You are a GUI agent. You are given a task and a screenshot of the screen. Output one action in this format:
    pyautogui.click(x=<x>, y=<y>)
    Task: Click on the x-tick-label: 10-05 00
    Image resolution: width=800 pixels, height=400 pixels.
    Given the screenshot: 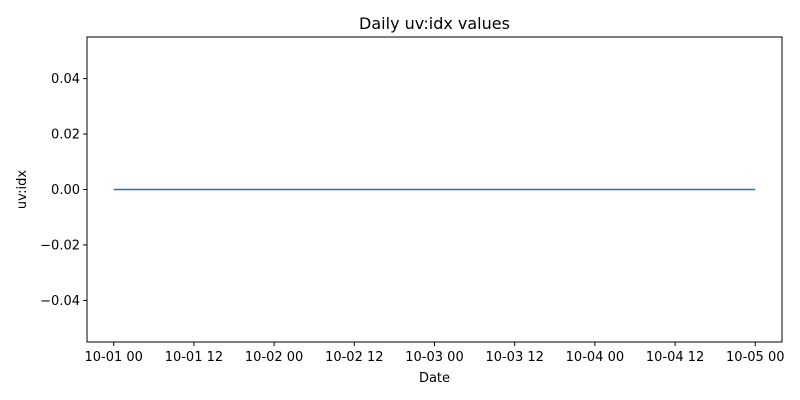 What is the action you would take?
    pyautogui.click(x=755, y=357)
    